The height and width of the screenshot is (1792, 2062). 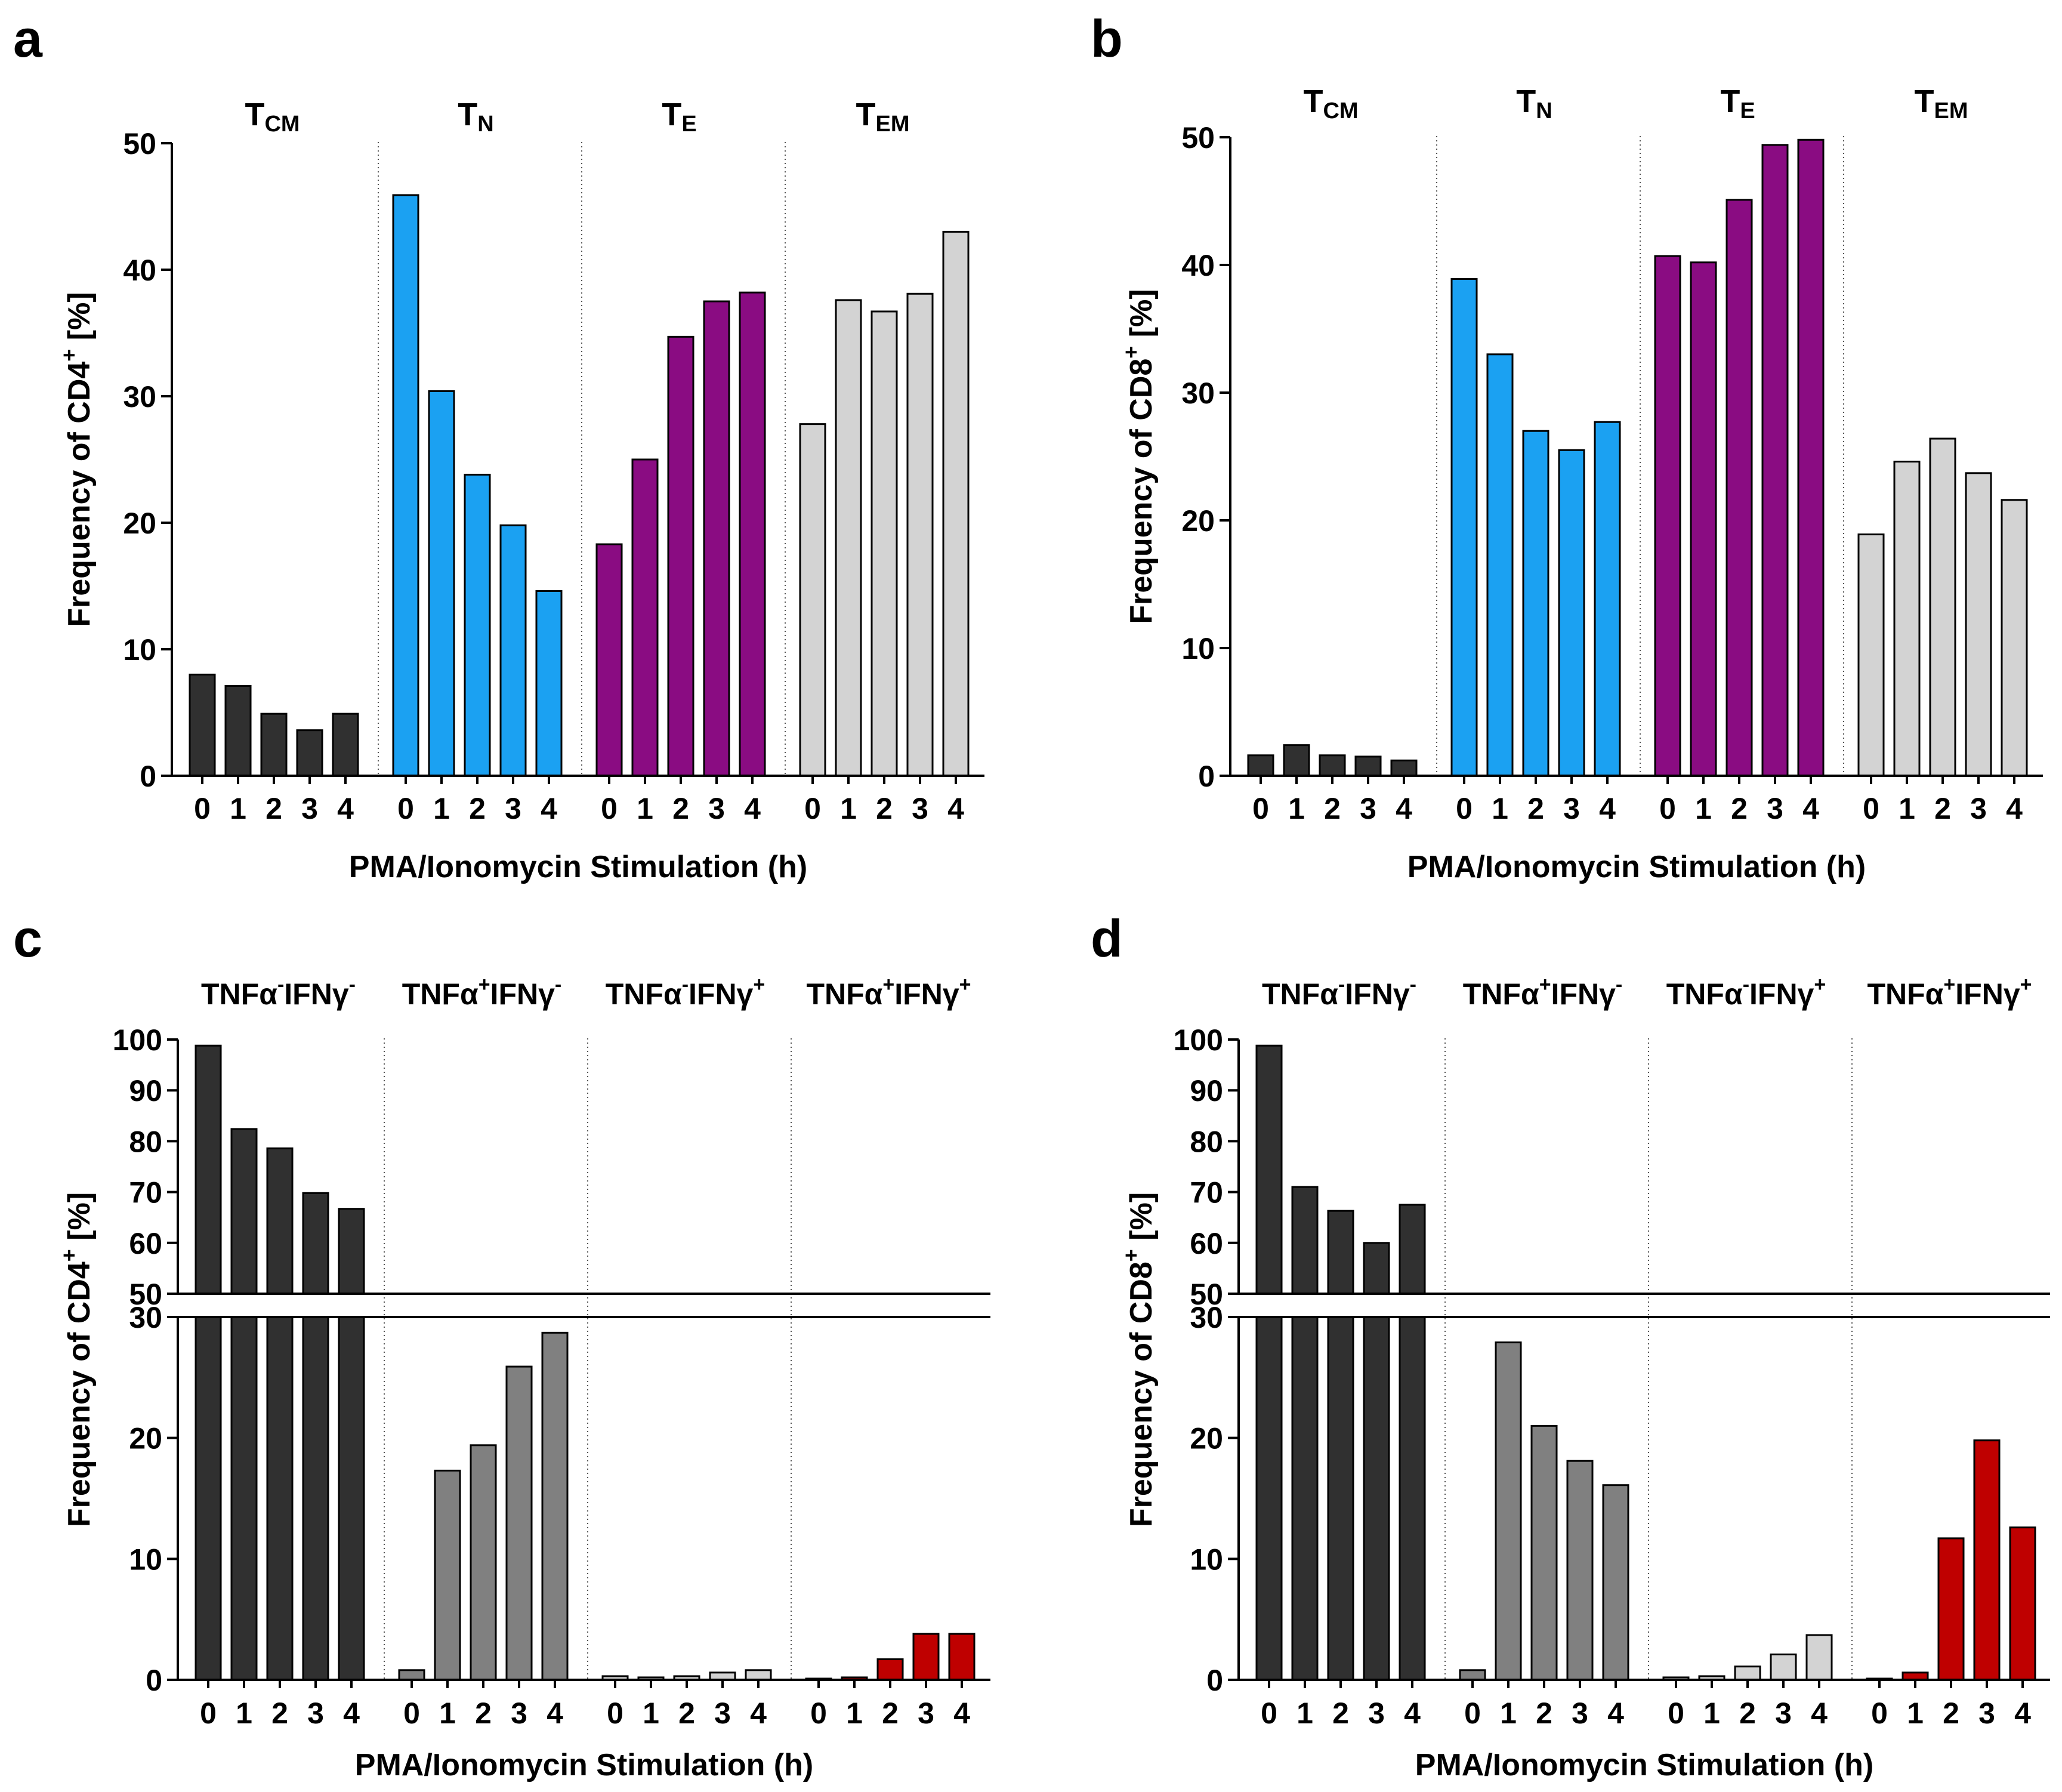 What do you see at coordinates (1746, 992) in the screenshot?
I see `group-title: TNFα-IFNγ+` at bounding box center [1746, 992].